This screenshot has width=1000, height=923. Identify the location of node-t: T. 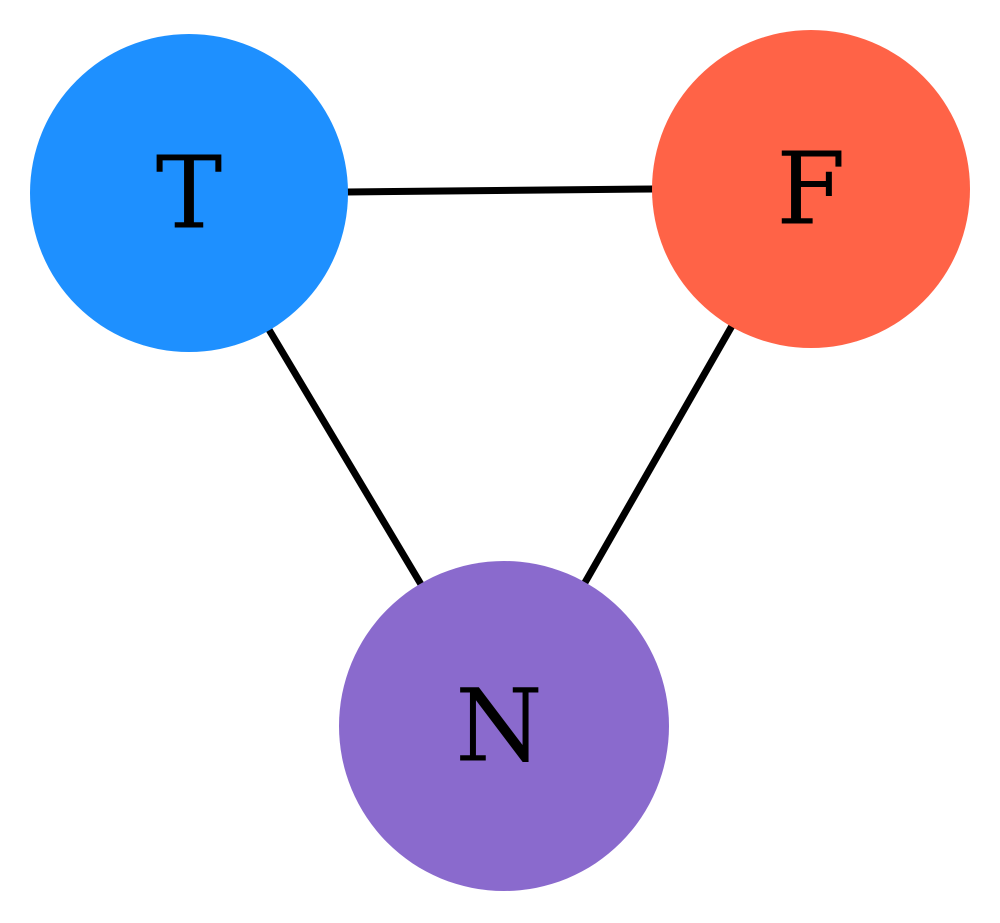
(189, 193).